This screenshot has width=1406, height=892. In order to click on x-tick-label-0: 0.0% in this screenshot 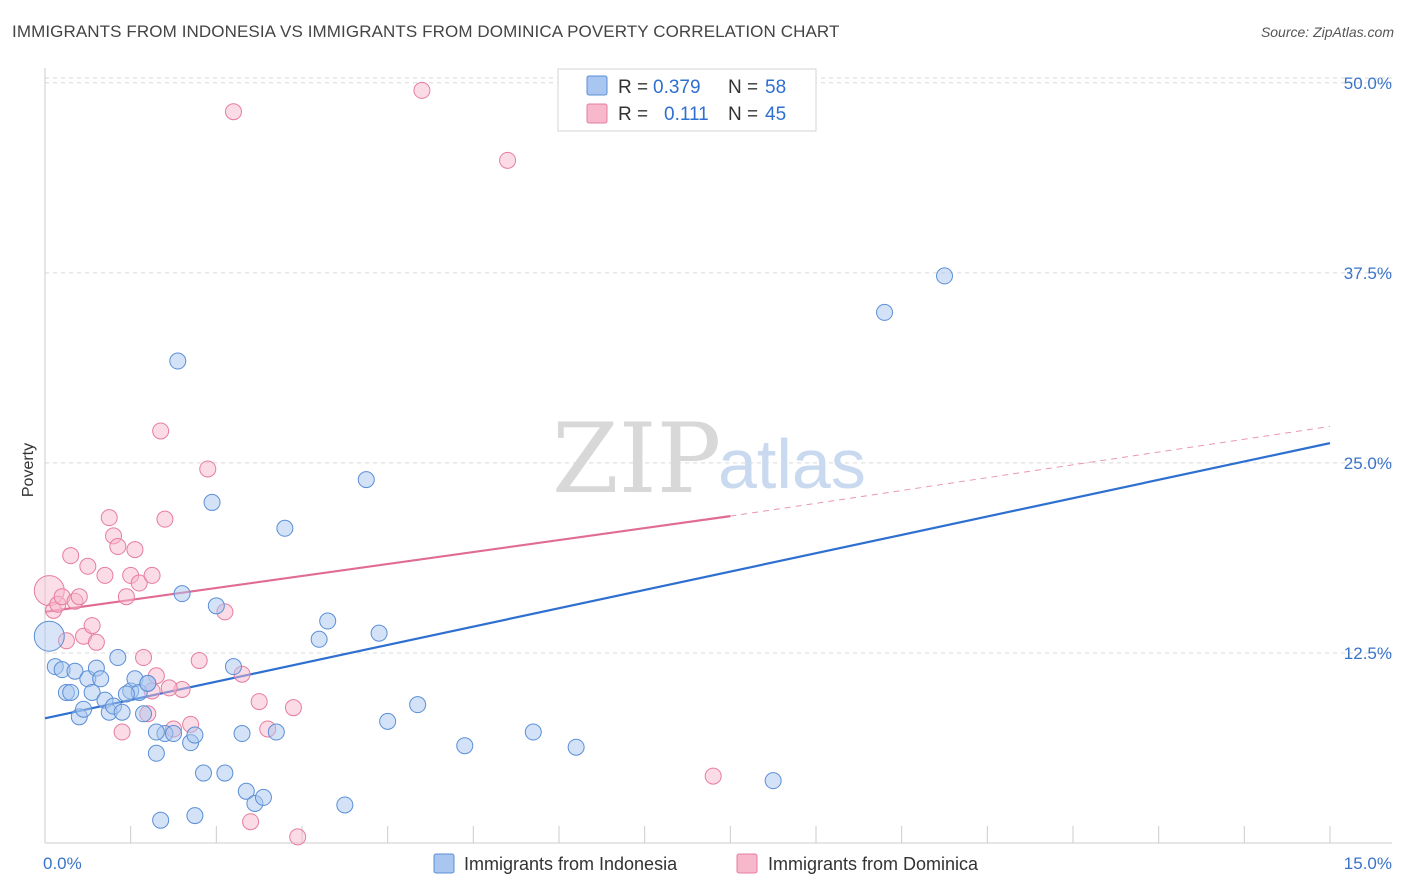, I will do `click(62, 863)`.